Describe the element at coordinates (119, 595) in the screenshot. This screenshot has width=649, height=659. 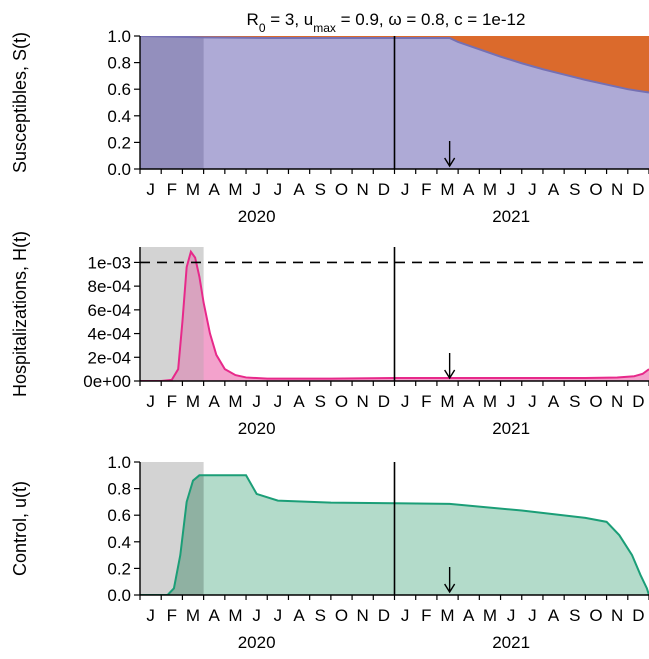
I see `y-tick-label: 0.0` at that location.